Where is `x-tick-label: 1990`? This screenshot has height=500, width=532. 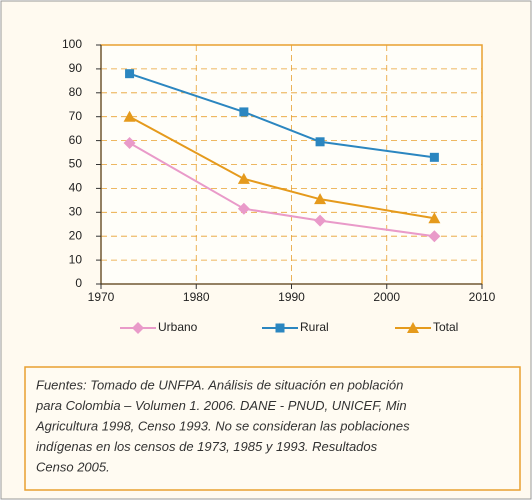 x-tick-label: 1990 is located at coordinates (291, 297).